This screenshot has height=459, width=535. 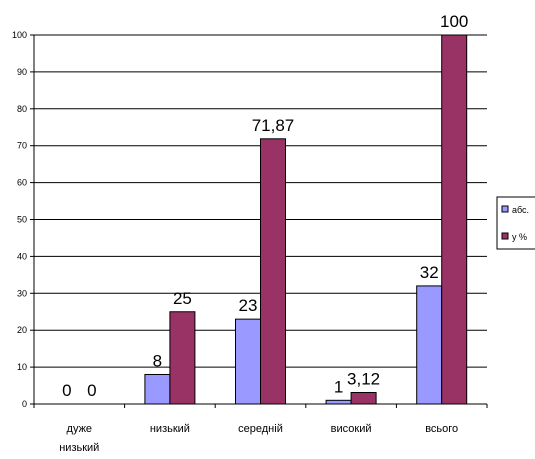 What do you see at coordinates (24, 404) in the screenshot?
I see `y-tick-label: 0` at bounding box center [24, 404].